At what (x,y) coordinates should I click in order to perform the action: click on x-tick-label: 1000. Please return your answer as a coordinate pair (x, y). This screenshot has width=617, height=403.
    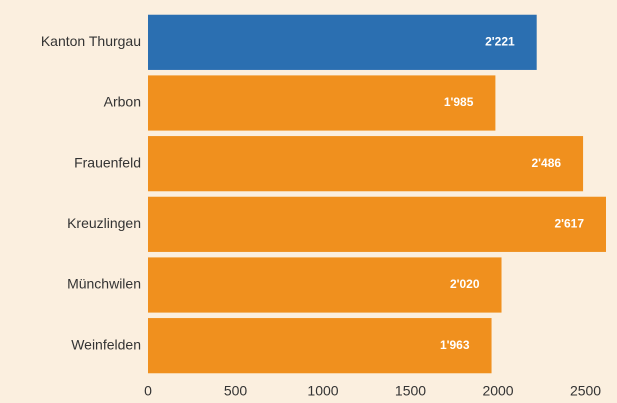
    Looking at the image, I should click on (322, 391).